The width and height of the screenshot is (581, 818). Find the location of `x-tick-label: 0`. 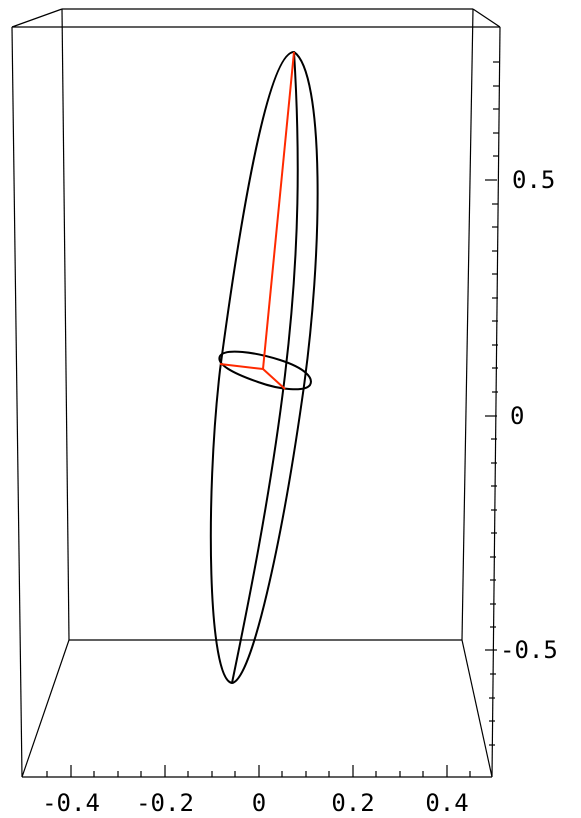

x-tick-label: 0 is located at coordinates (259, 803).